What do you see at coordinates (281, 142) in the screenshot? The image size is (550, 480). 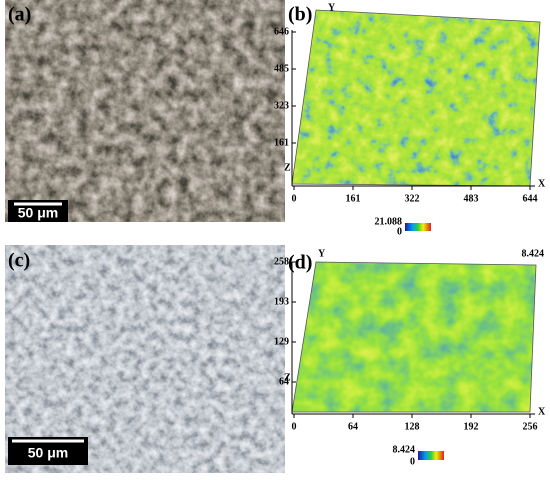 I see `y-tick-label: 161` at bounding box center [281, 142].